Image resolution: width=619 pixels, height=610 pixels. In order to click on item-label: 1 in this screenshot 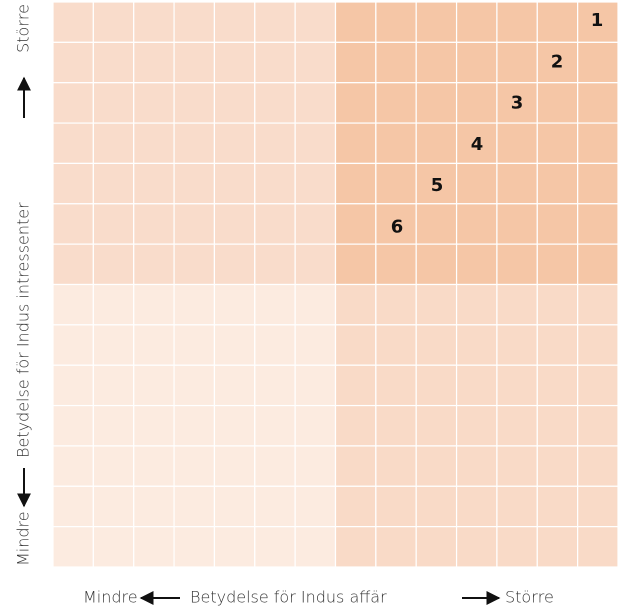, I will do `click(597, 20)`.